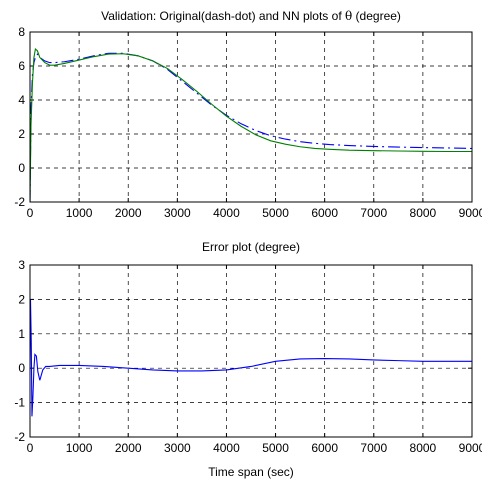  I want to click on bottom-y-tick-label: 2, so click(21, 299).